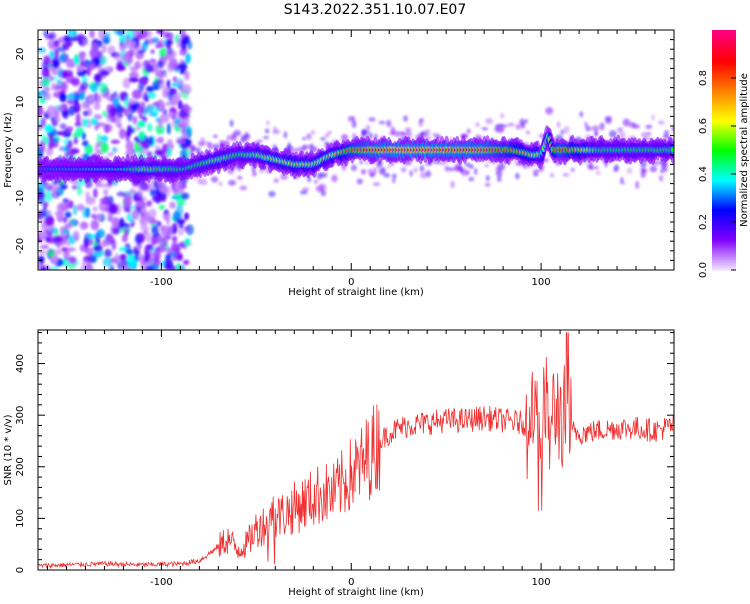  I want to click on colorbar-tick-label: 0.0, so click(703, 270).